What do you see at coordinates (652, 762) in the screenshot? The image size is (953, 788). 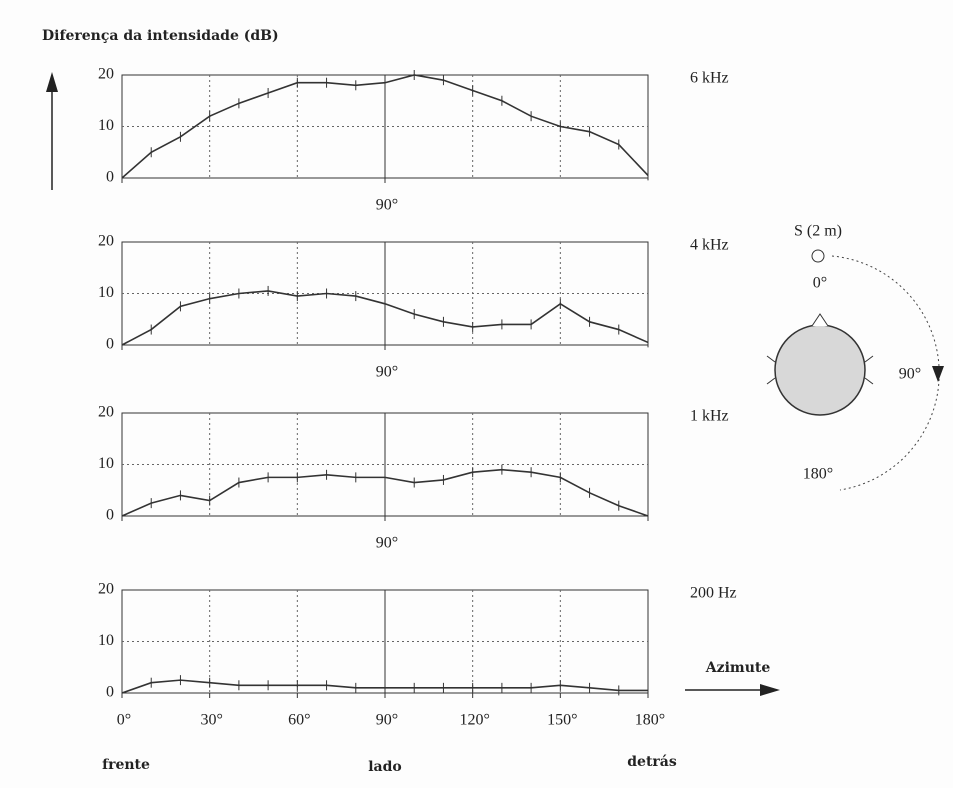 I see `position-label: detrás` at bounding box center [652, 762].